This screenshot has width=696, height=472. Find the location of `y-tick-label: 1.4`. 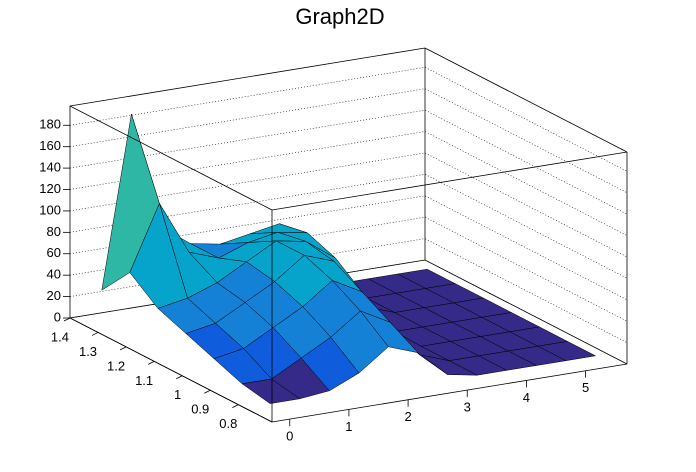

y-tick-label: 1.4 is located at coordinates (60, 336).